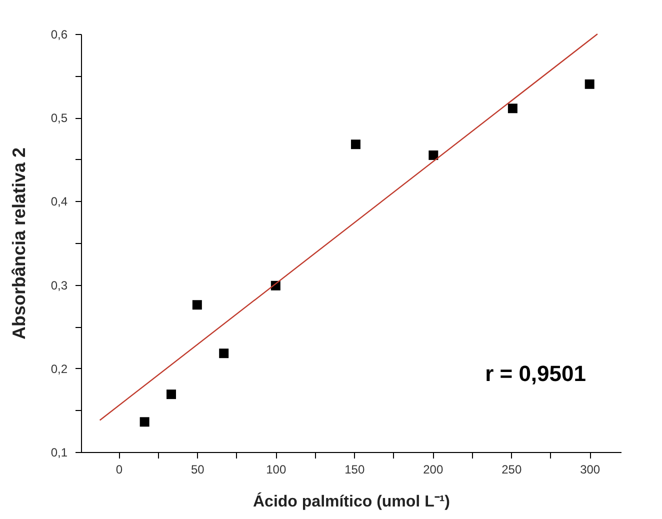 This screenshot has width=662, height=519. I want to click on x-tick-label: 150, so click(354, 469).